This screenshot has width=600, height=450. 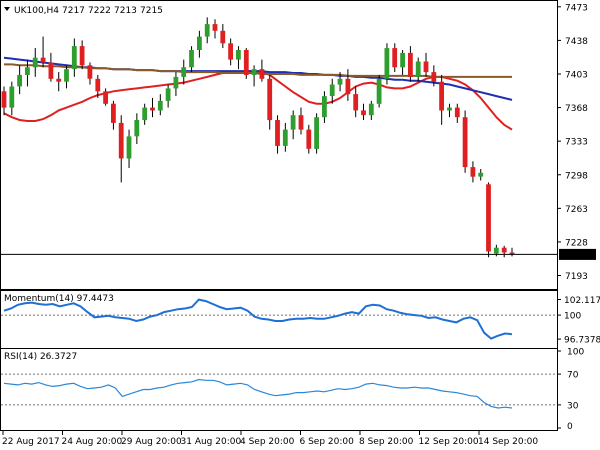 What do you see at coordinates (151, 442) in the screenshot?
I see `time-tick-label: 29 Aug 20:00` at bounding box center [151, 442].